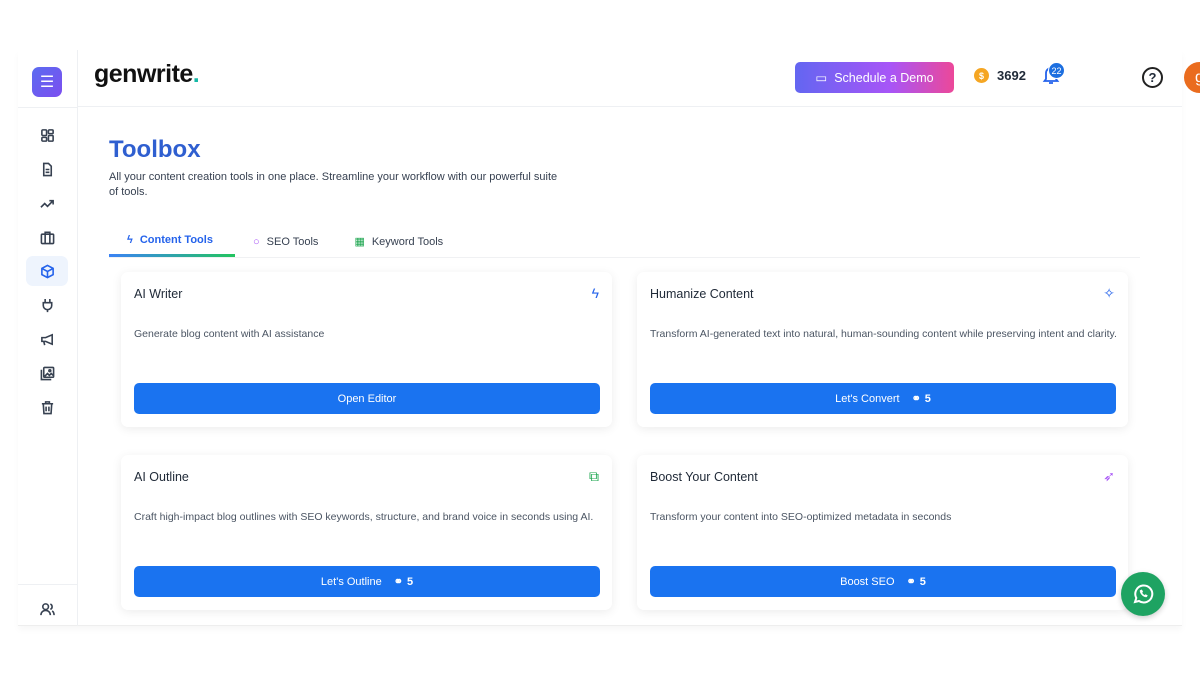  Describe the element at coordinates (624, 242) in the screenshot. I see `tool-tabs: ϟ Content Tools ○ SEO Tools ▦ Keyword Tools` at that location.